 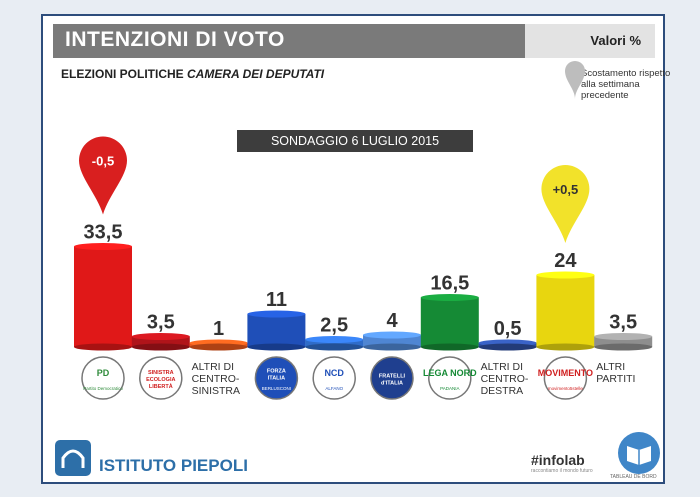 What do you see at coordinates (505, 379) in the screenshot?
I see `category-label-7: CENTRO-` at bounding box center [505, 379].